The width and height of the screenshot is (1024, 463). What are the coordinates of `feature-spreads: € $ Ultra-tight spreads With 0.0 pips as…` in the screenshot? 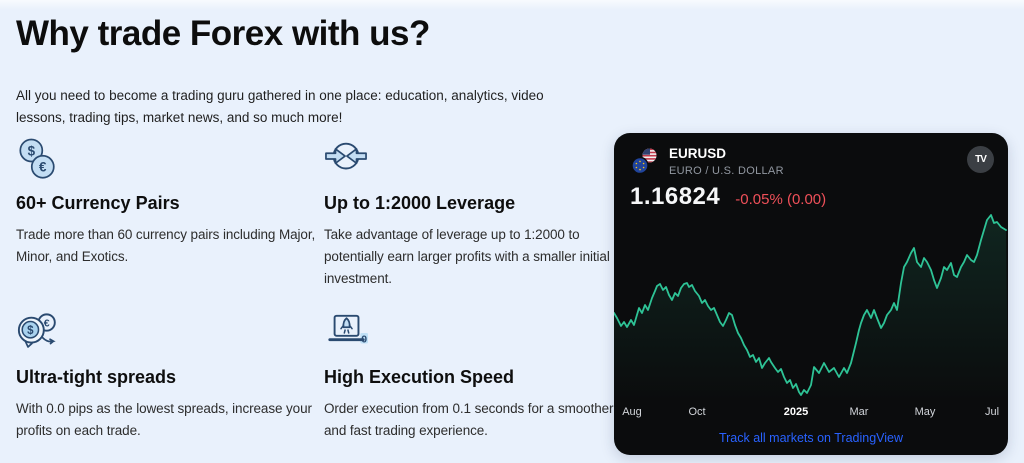 It's located at (168, 376).